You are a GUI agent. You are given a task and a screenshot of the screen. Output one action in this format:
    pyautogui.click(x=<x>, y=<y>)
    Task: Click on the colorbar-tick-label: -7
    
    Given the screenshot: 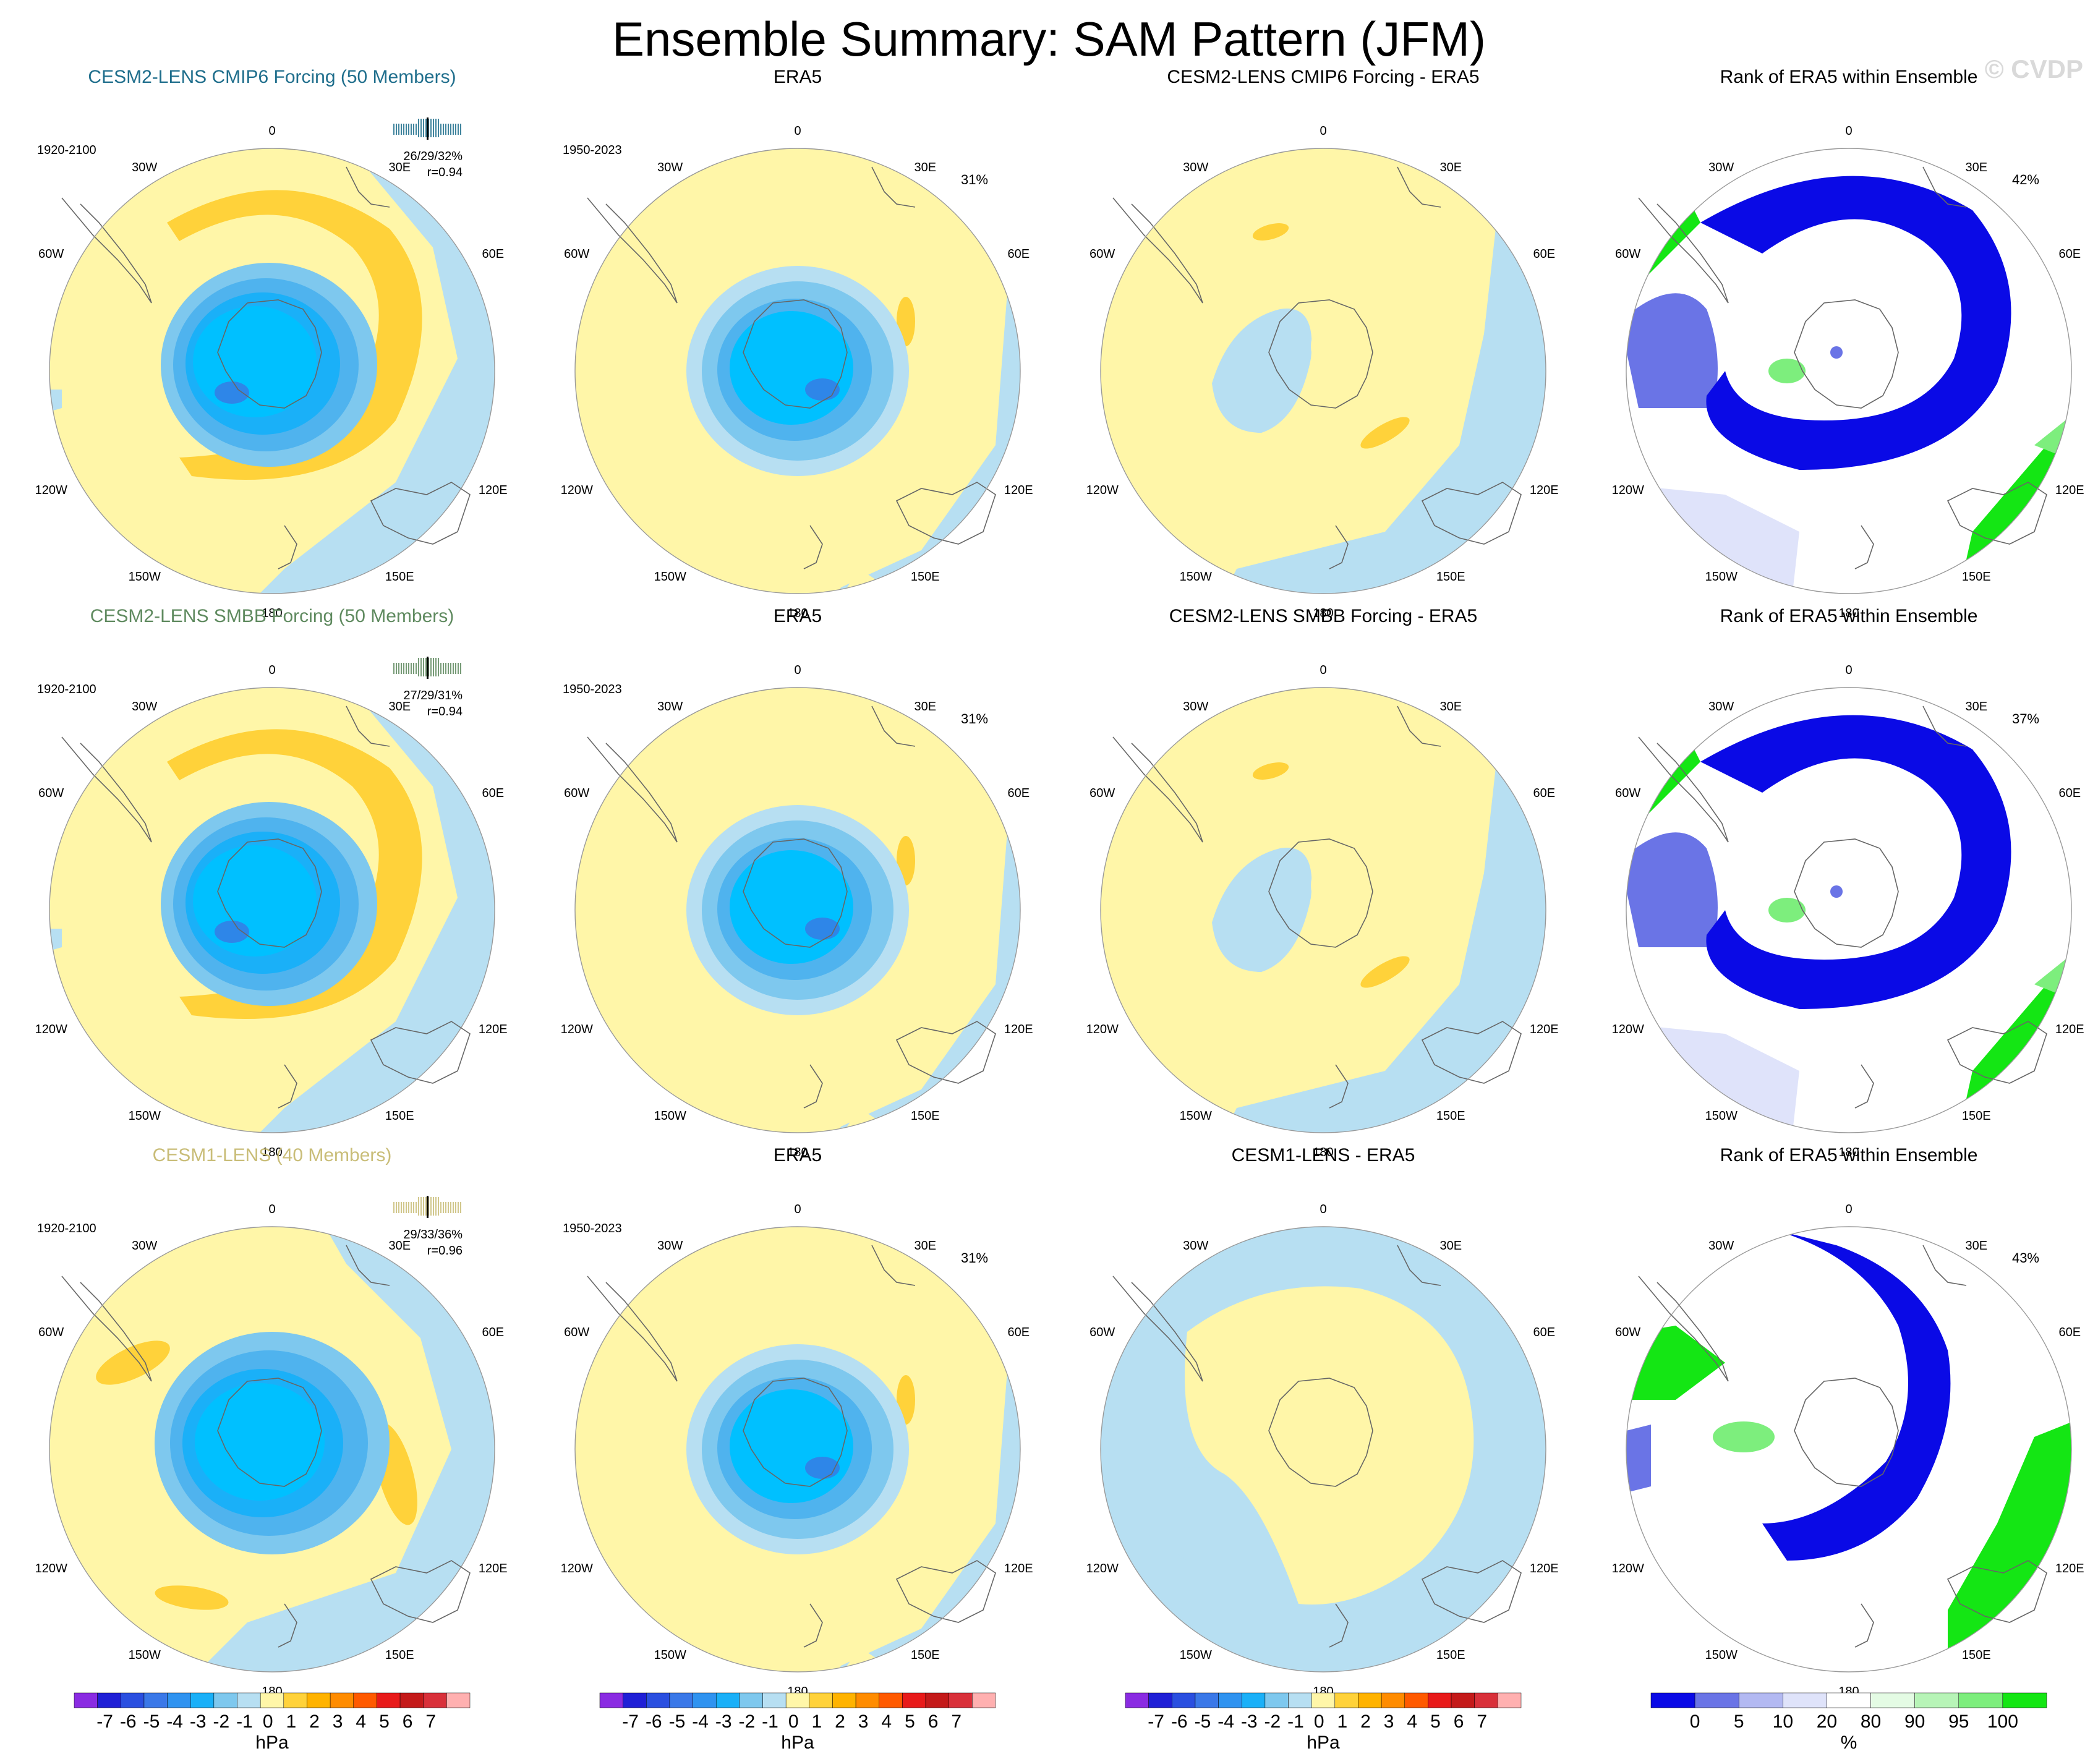 What is the action you would take?
    pyautogui.click(x=1156, y=1722)
    